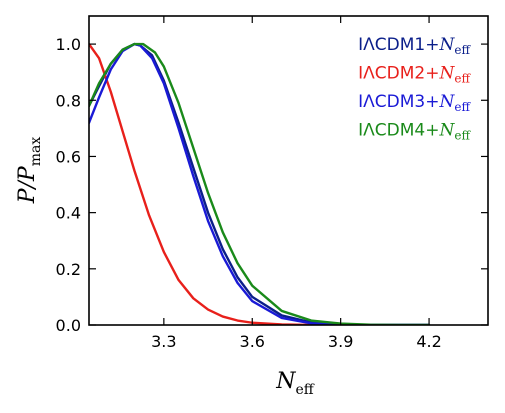  What do you see at coordinates (68, 213) in the screenshot?
I see `y-tick-label: 0.4` at bounding box center [68, 213].